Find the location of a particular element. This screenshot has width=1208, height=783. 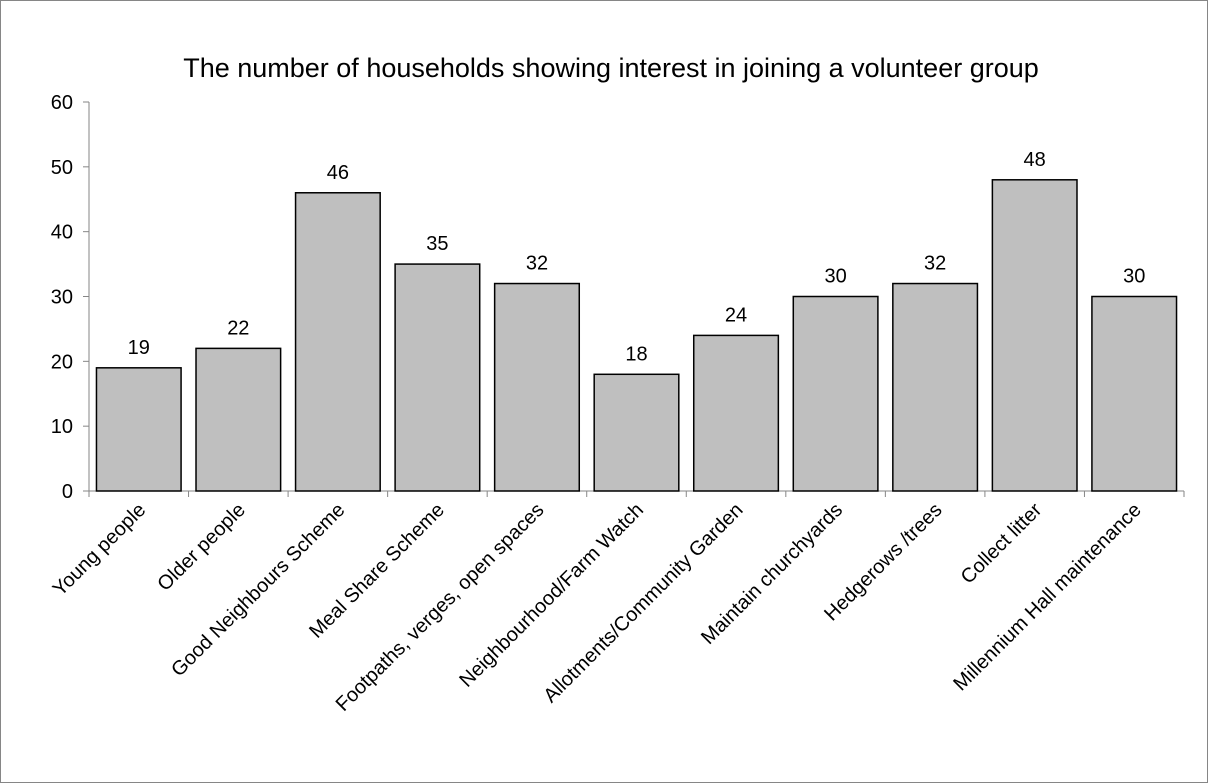

bar-value-label: 48 is located at coordinates (1035, 160).